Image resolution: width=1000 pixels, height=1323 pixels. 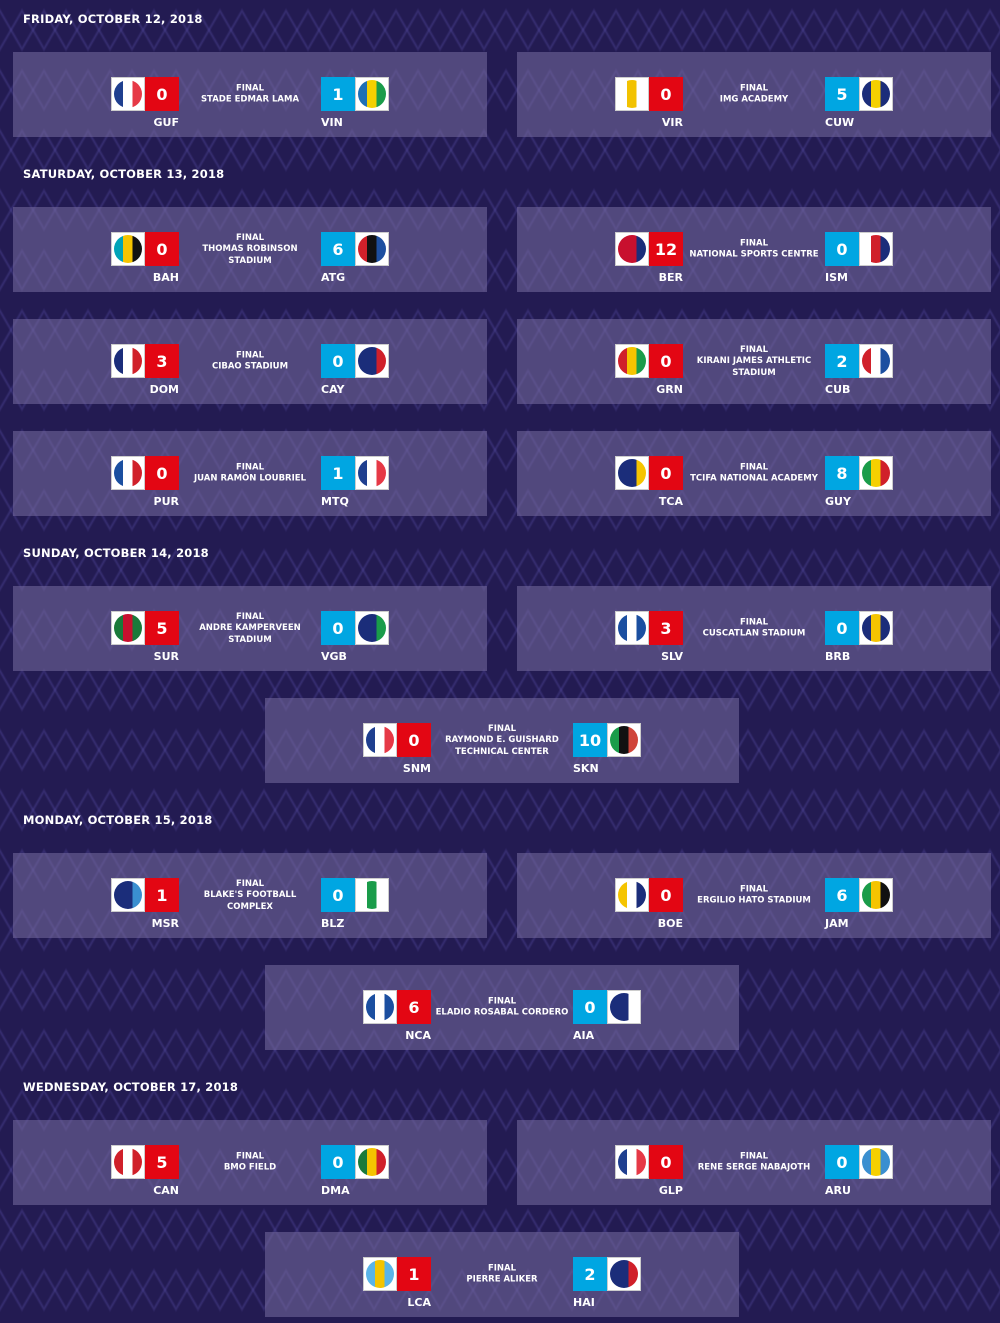 What do you see at coordinates (502, 1274) in the screenshot?
I see `match-card: 1 2 LCA HAI FINAL PIERRE ALIKER` at bounding box center [502, 1274].